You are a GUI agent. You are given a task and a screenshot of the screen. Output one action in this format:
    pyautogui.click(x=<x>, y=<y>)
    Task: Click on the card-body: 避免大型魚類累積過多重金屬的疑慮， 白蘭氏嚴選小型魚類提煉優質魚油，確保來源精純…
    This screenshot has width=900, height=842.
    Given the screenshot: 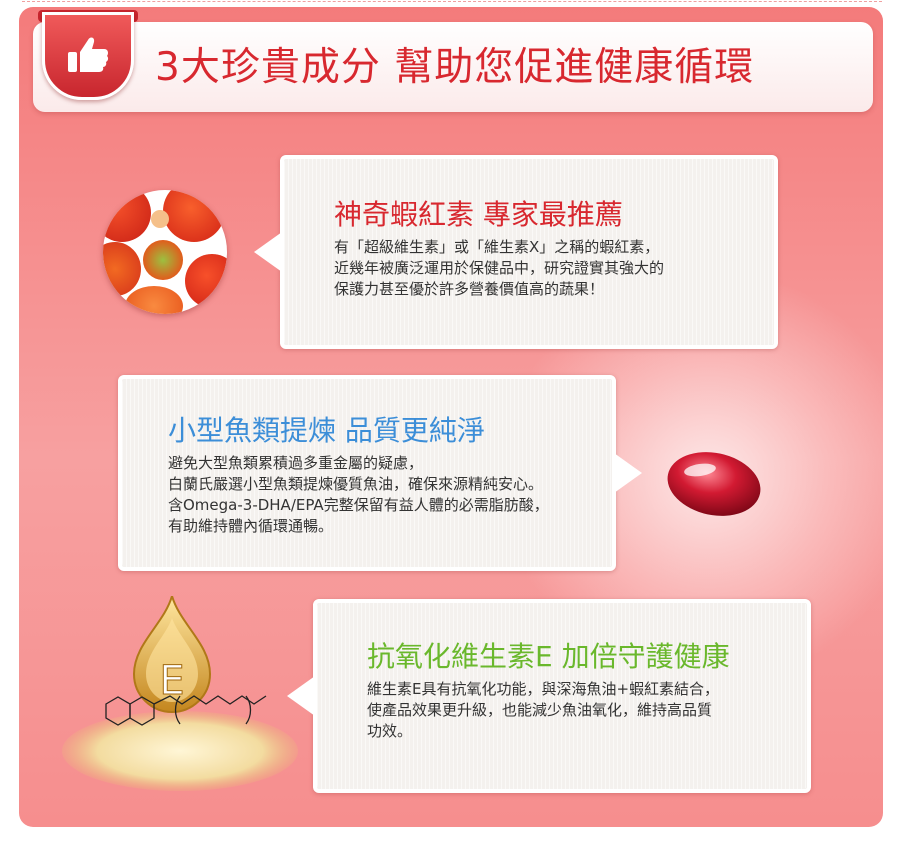 What is the action you would take?
    pyautogui.click(x=358, y=494)
    